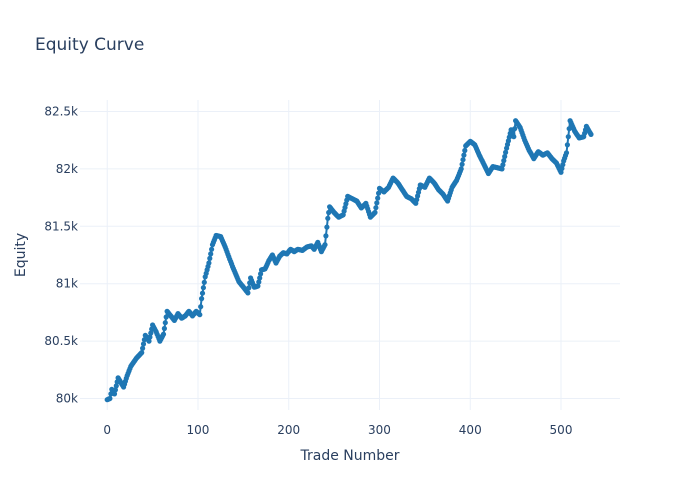 This screenshot has width=700, height=500. I want to click on y-tick-label: 81.5k, so click(61, 226).